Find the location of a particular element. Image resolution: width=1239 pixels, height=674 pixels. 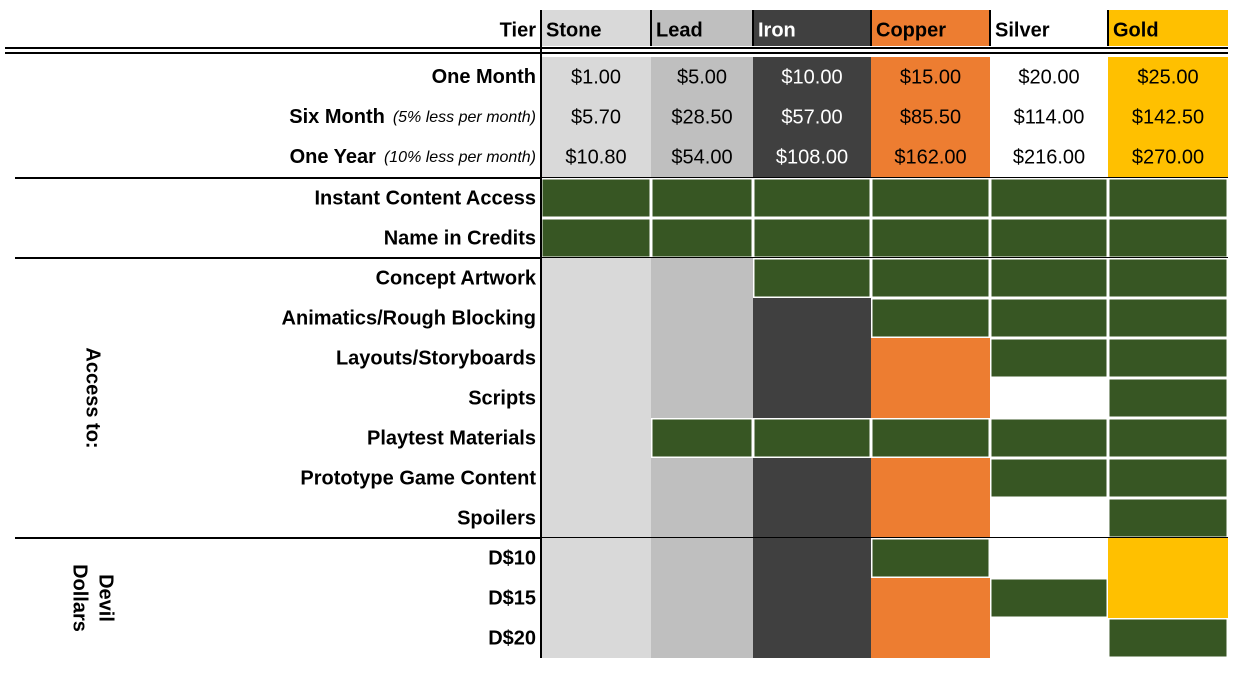

price: $108.00 is located at coordinates (812, 157).